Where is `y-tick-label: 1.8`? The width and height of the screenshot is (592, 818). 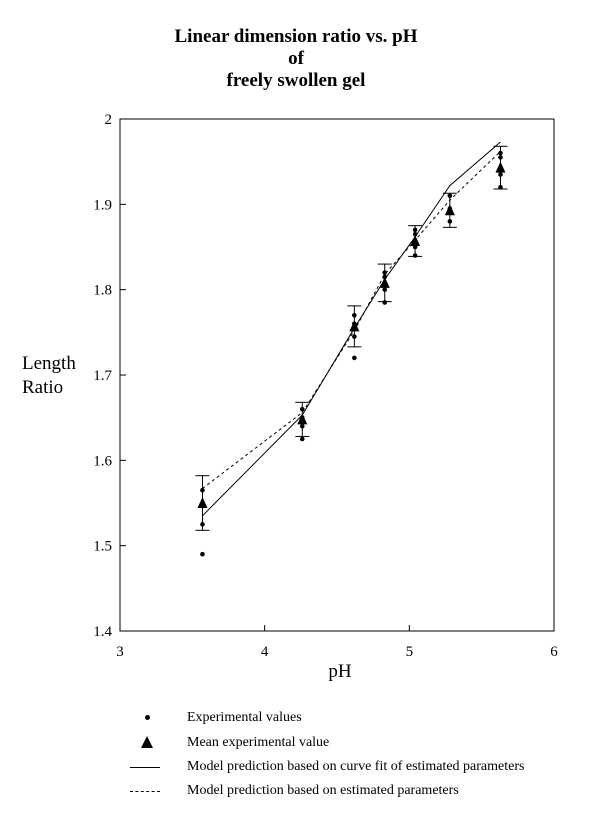
y-tick-label: 1.8 is located at coordinates (102, 291).